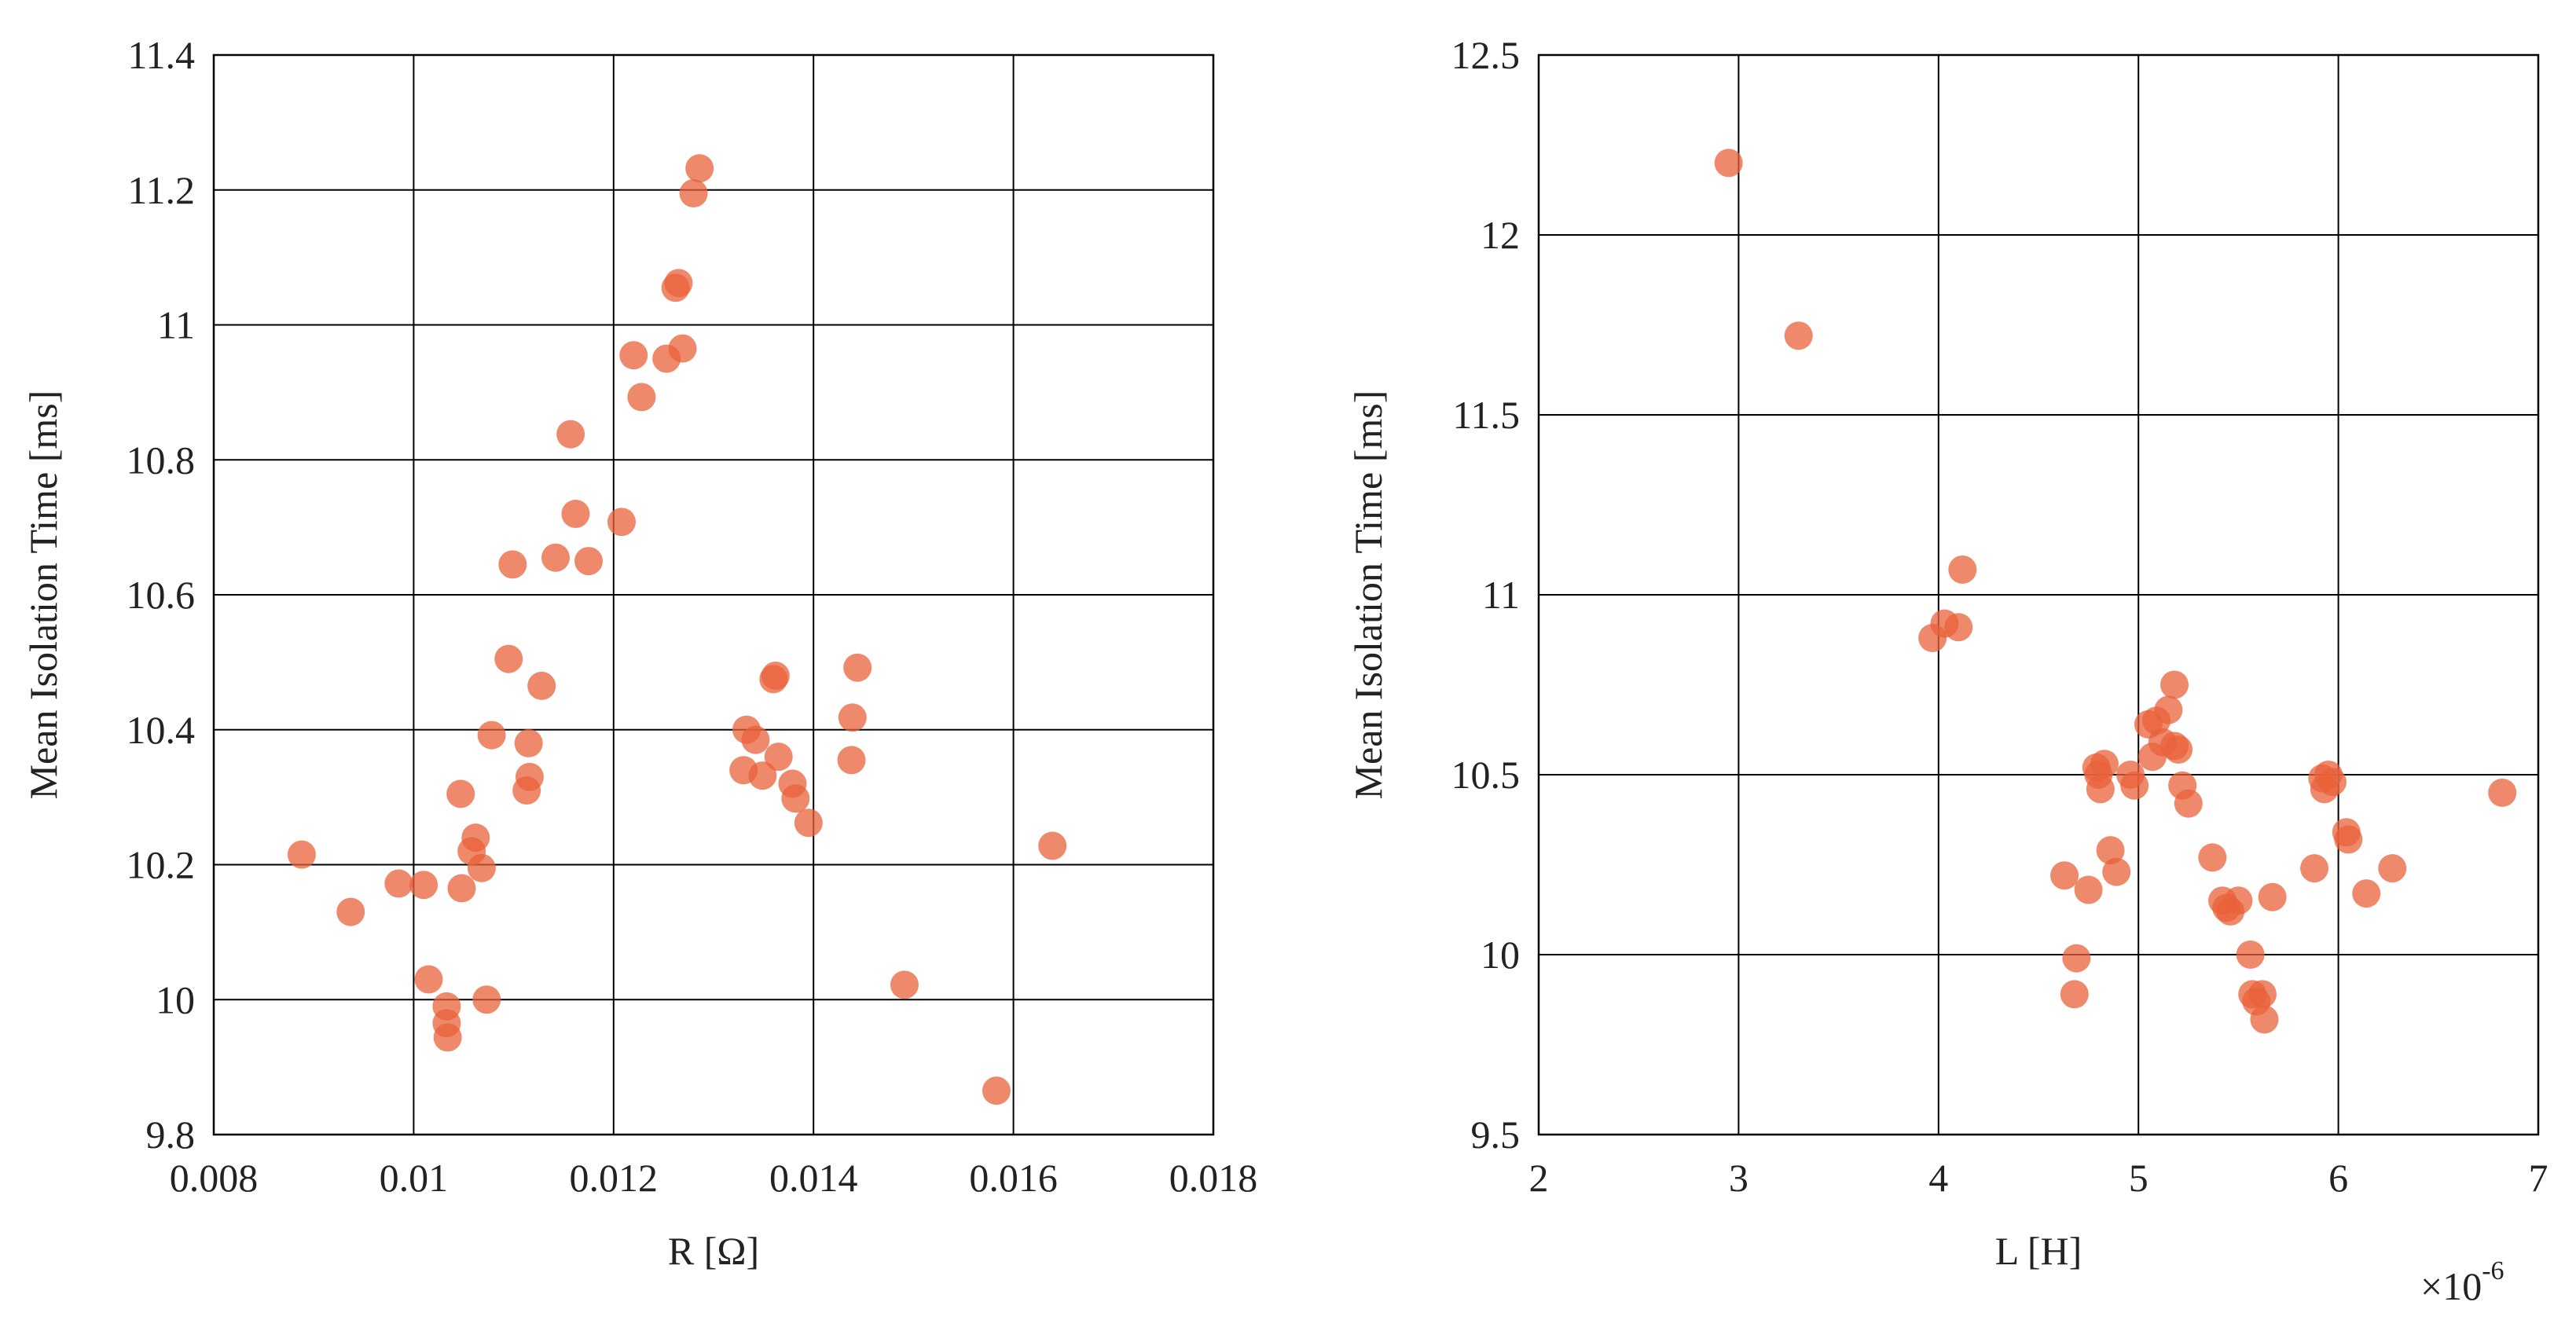 This screenshot has height=1331, width=2576. I want to click on y-tick-label: 11.2, so click(161, 190).